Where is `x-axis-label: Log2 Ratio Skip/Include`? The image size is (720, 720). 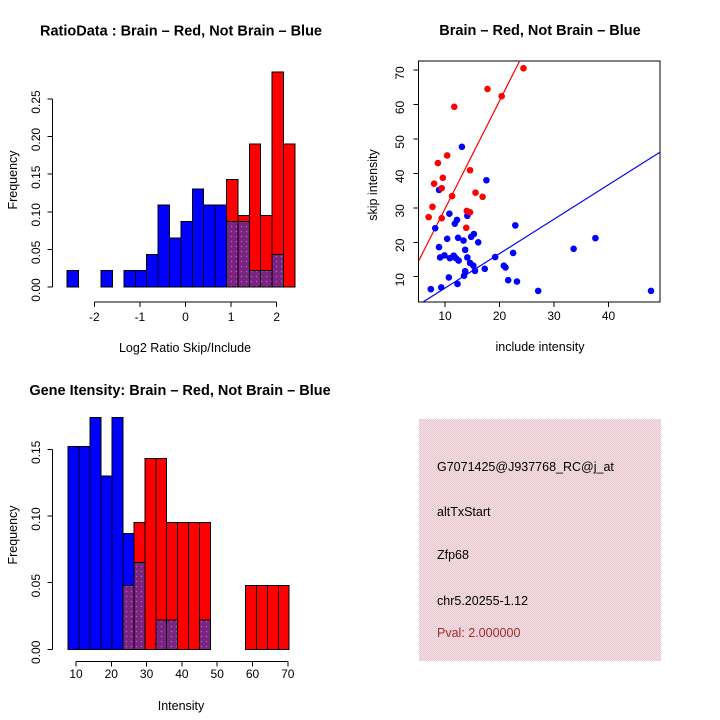 x-axis-label: Log2 Ratio Skip/Include is located at coordinates (185, 348).